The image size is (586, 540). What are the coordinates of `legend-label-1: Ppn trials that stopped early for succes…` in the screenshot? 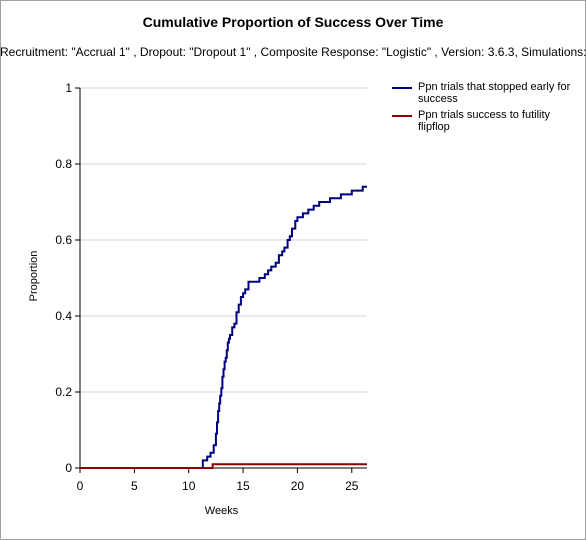 It's located at (494, 93).